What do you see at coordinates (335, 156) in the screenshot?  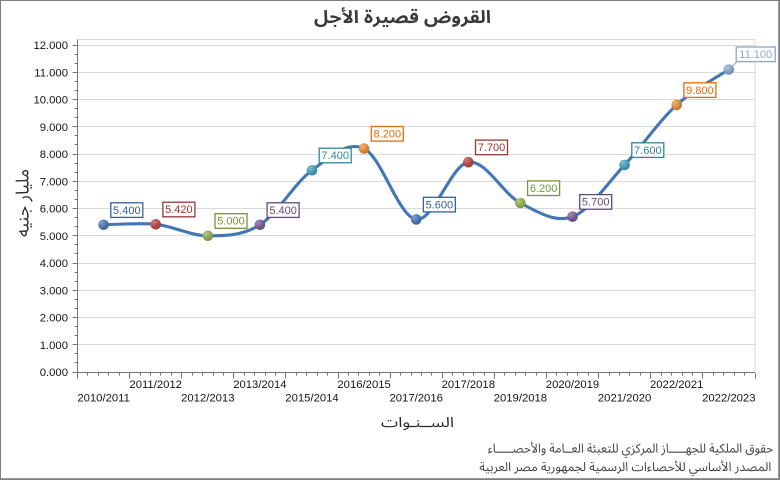 I see `svg-text: 7.400` at bounding box center [335, 156].